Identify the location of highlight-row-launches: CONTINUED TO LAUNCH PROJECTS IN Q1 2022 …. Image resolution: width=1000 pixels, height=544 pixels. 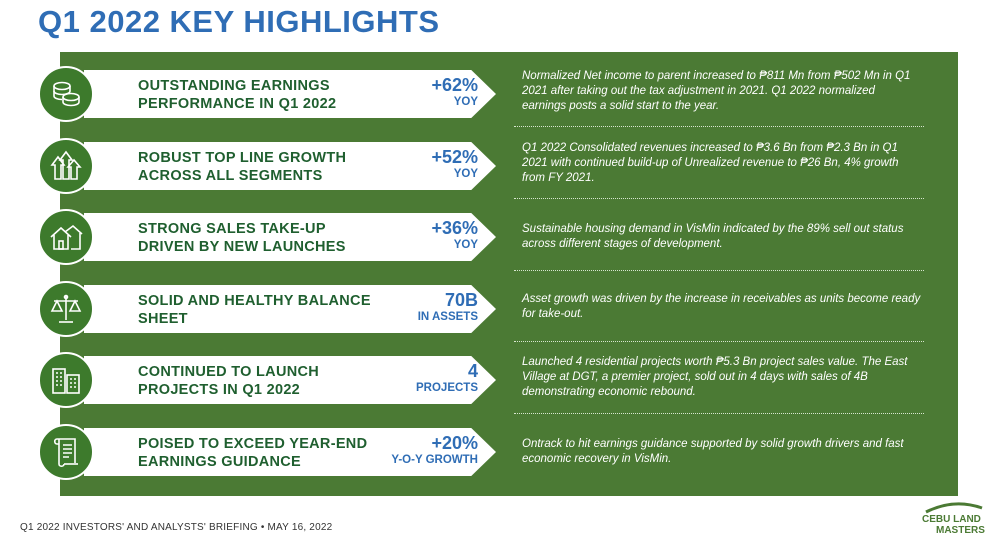
(267, 380).